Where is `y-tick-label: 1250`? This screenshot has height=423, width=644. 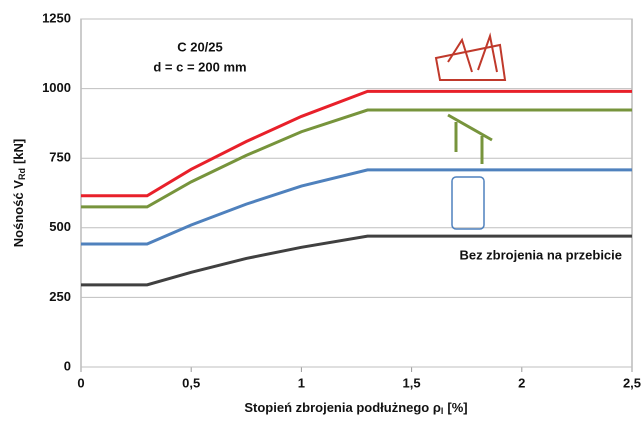 y-tick-label: 1250 is located at coordinates (56, 17).